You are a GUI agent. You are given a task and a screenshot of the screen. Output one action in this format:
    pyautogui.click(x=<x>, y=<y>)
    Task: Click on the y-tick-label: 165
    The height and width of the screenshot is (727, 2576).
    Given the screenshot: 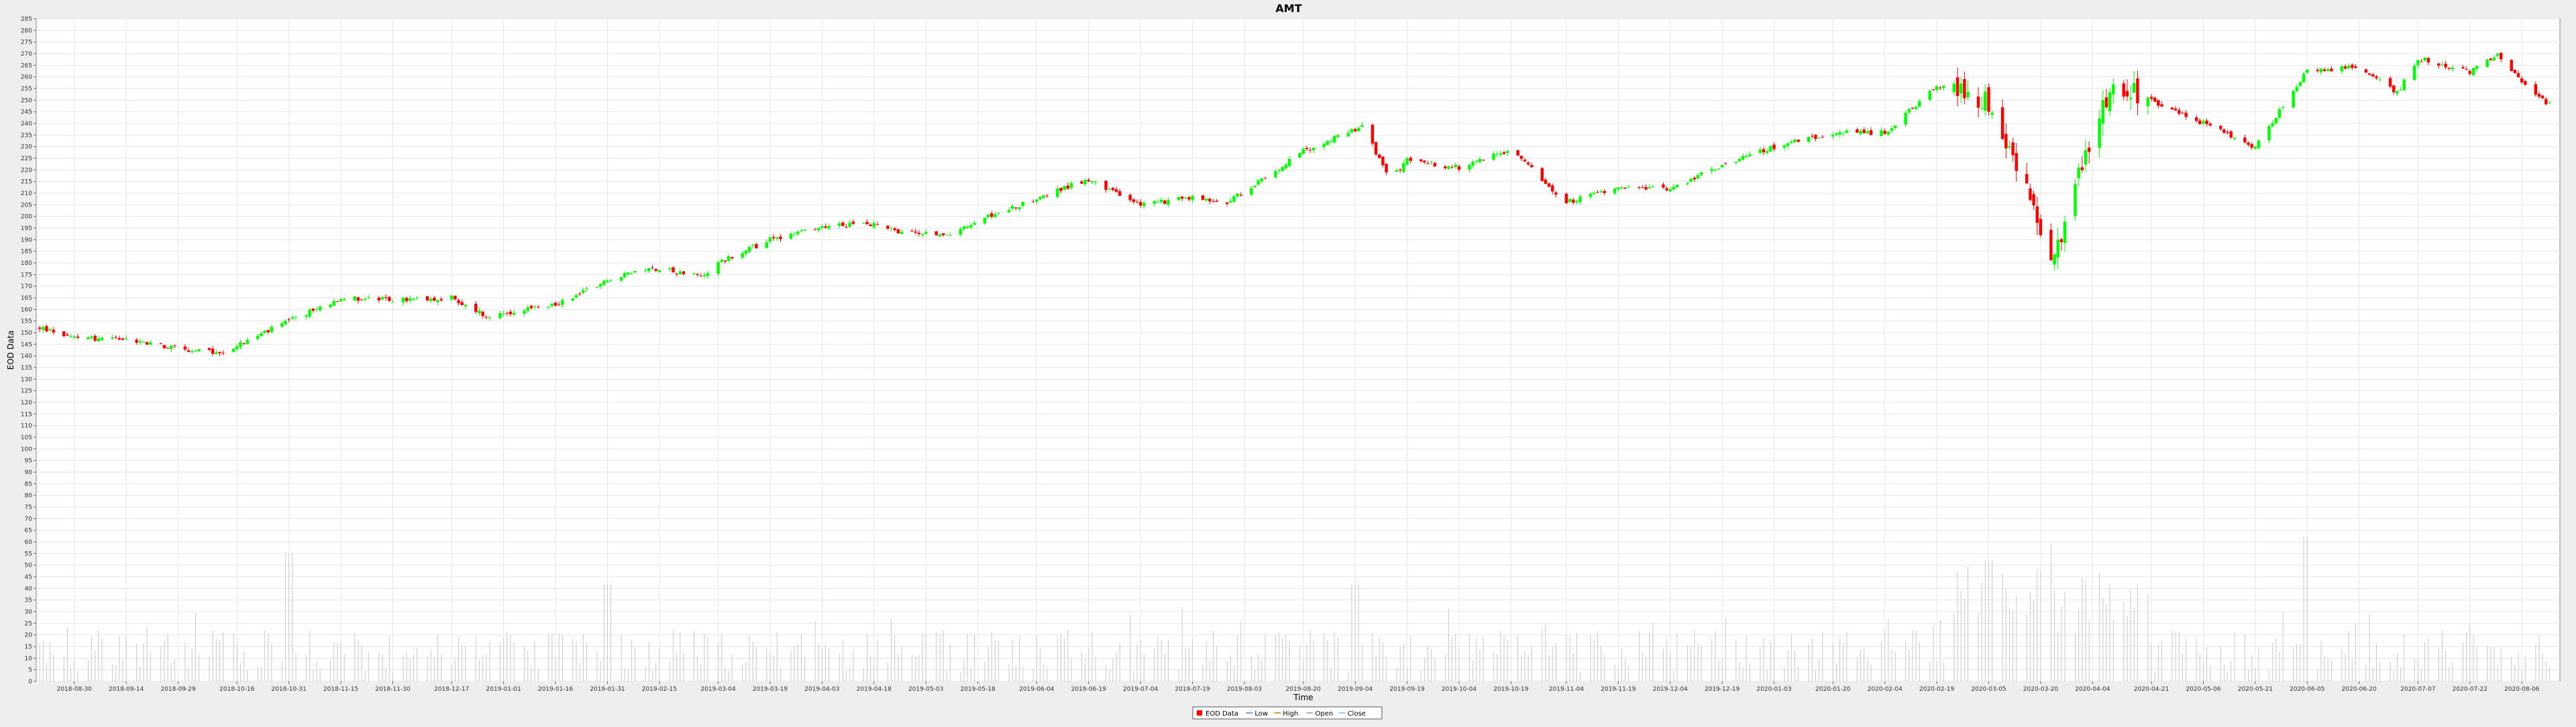 What is the action you would take?
    pyautogui.click(x=26, y=298)
    